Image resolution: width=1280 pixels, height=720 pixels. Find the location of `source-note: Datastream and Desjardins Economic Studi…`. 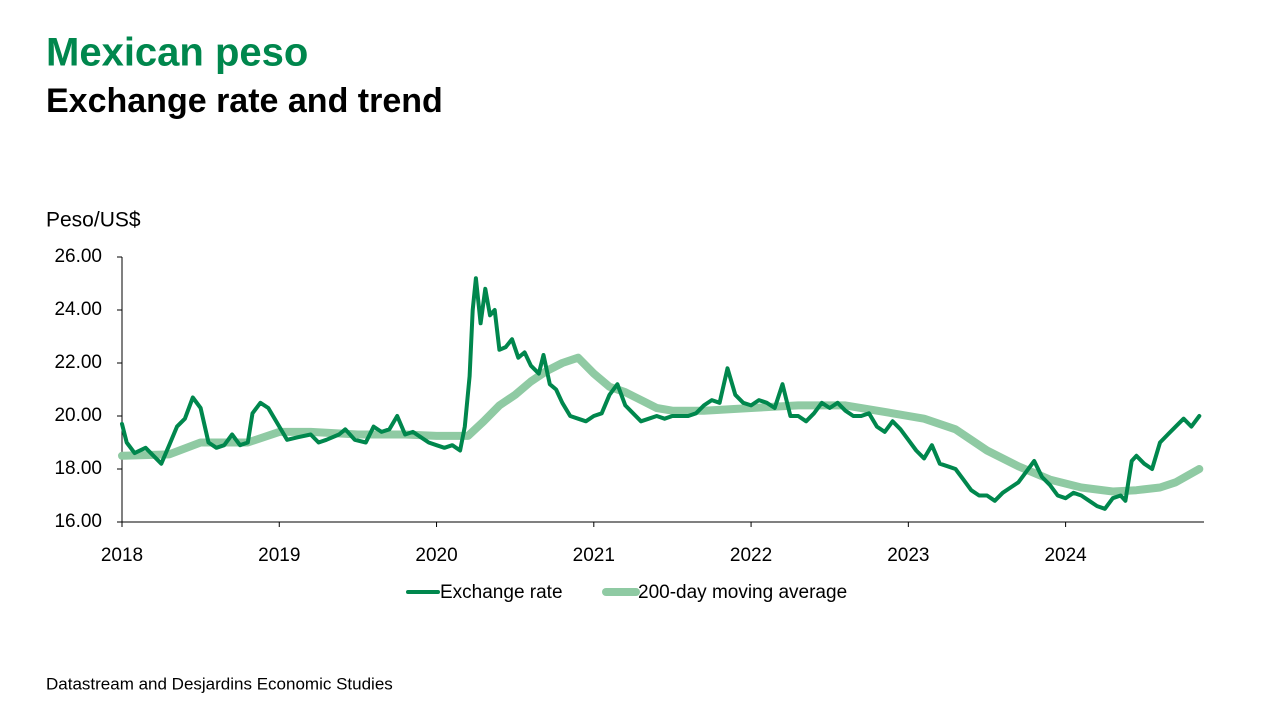

source-note: Datastream and Desjardins Economic Studi… is located at coordinates (219, 683).